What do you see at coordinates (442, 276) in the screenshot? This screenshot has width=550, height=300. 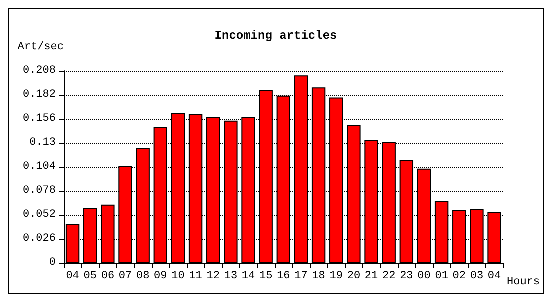 I see `x-tick-label: 01` at bounding box center [442, 276].